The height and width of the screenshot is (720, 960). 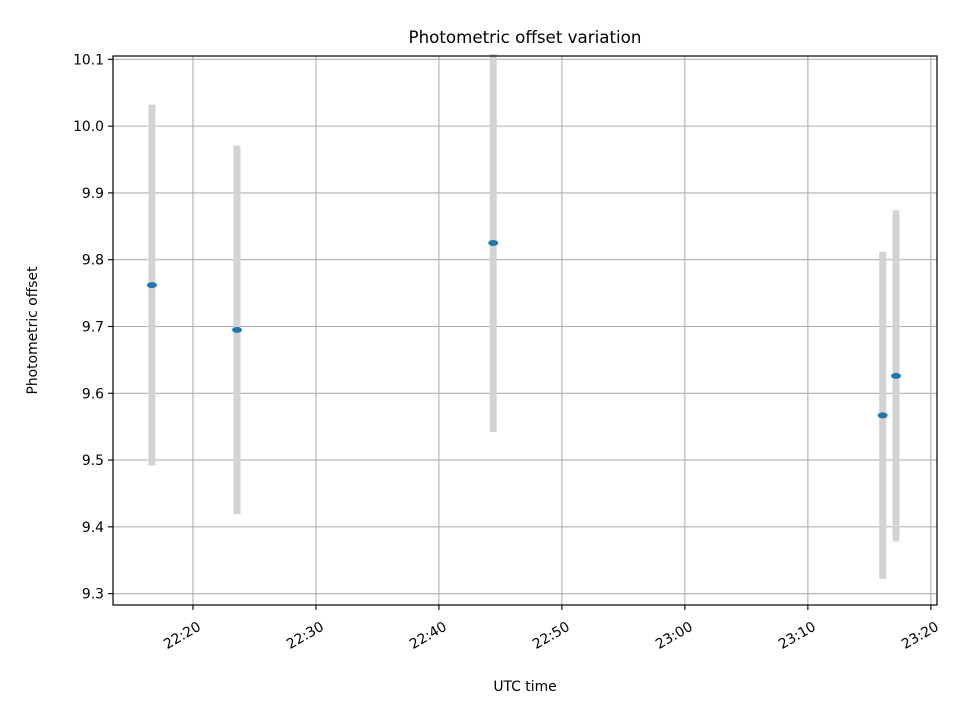 What do you see at coordinates (88, 60) in the screenshot?
I see `y-tick-label: 10.1` at bounding box center [88, 60].